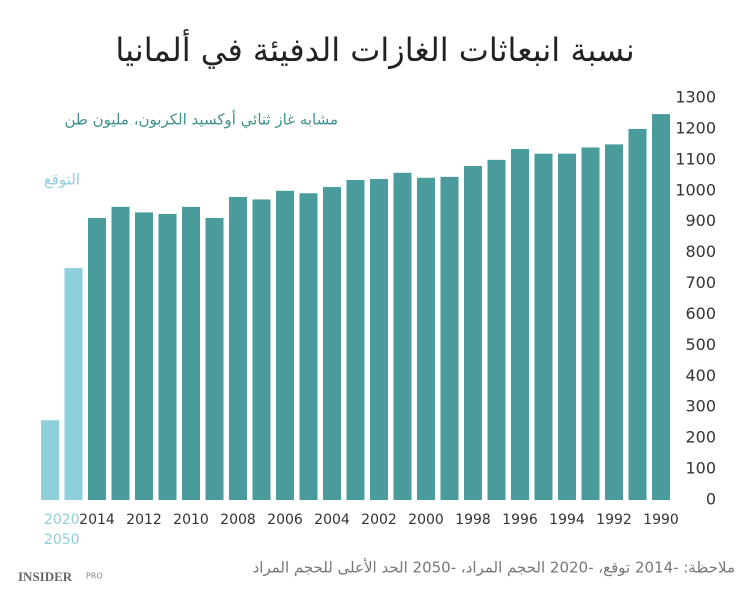 Image resolution: width=750 pixels, height=601 pixels. I want to click on logo-suffix: PRO, so click(94, 576).